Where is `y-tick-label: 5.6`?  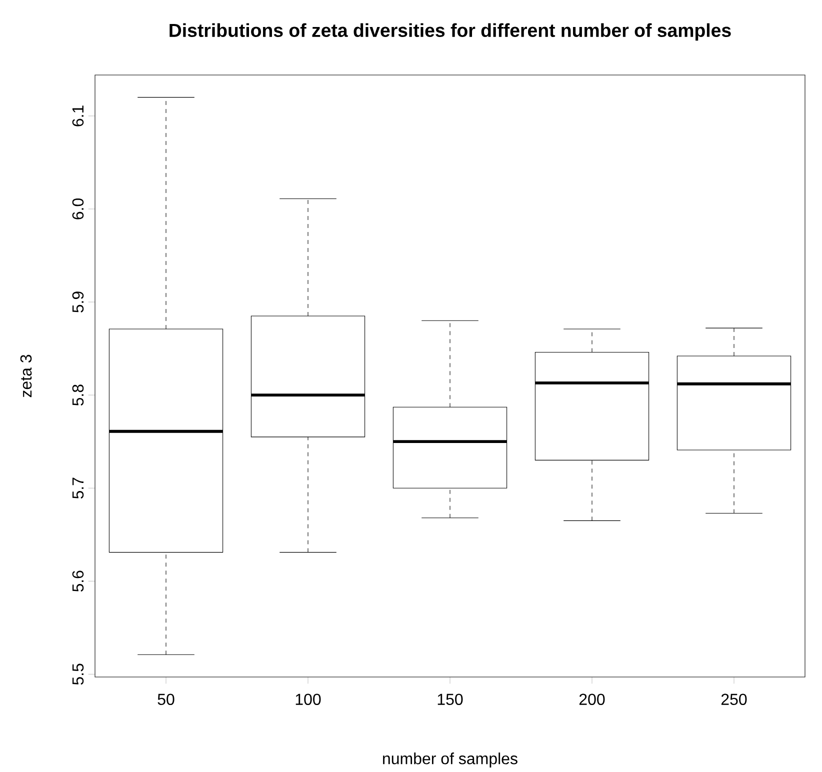 y-tick-label: 5.6 is located at coordinates (78, 581).